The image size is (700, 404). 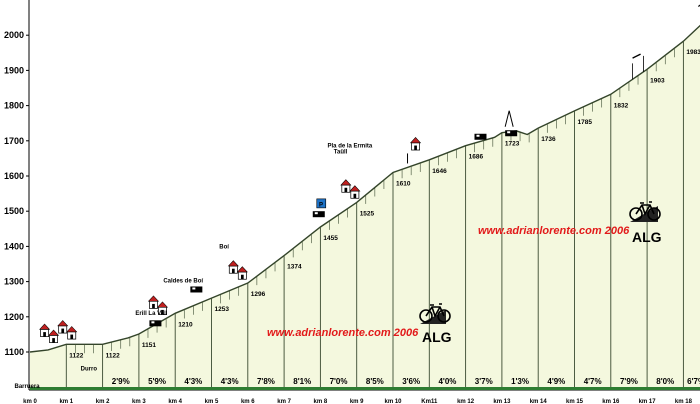 What do you see at coordinates (66, 401) in the screenshot?
I see `x-tick-label: km 1` at bounding box center [66, 401].